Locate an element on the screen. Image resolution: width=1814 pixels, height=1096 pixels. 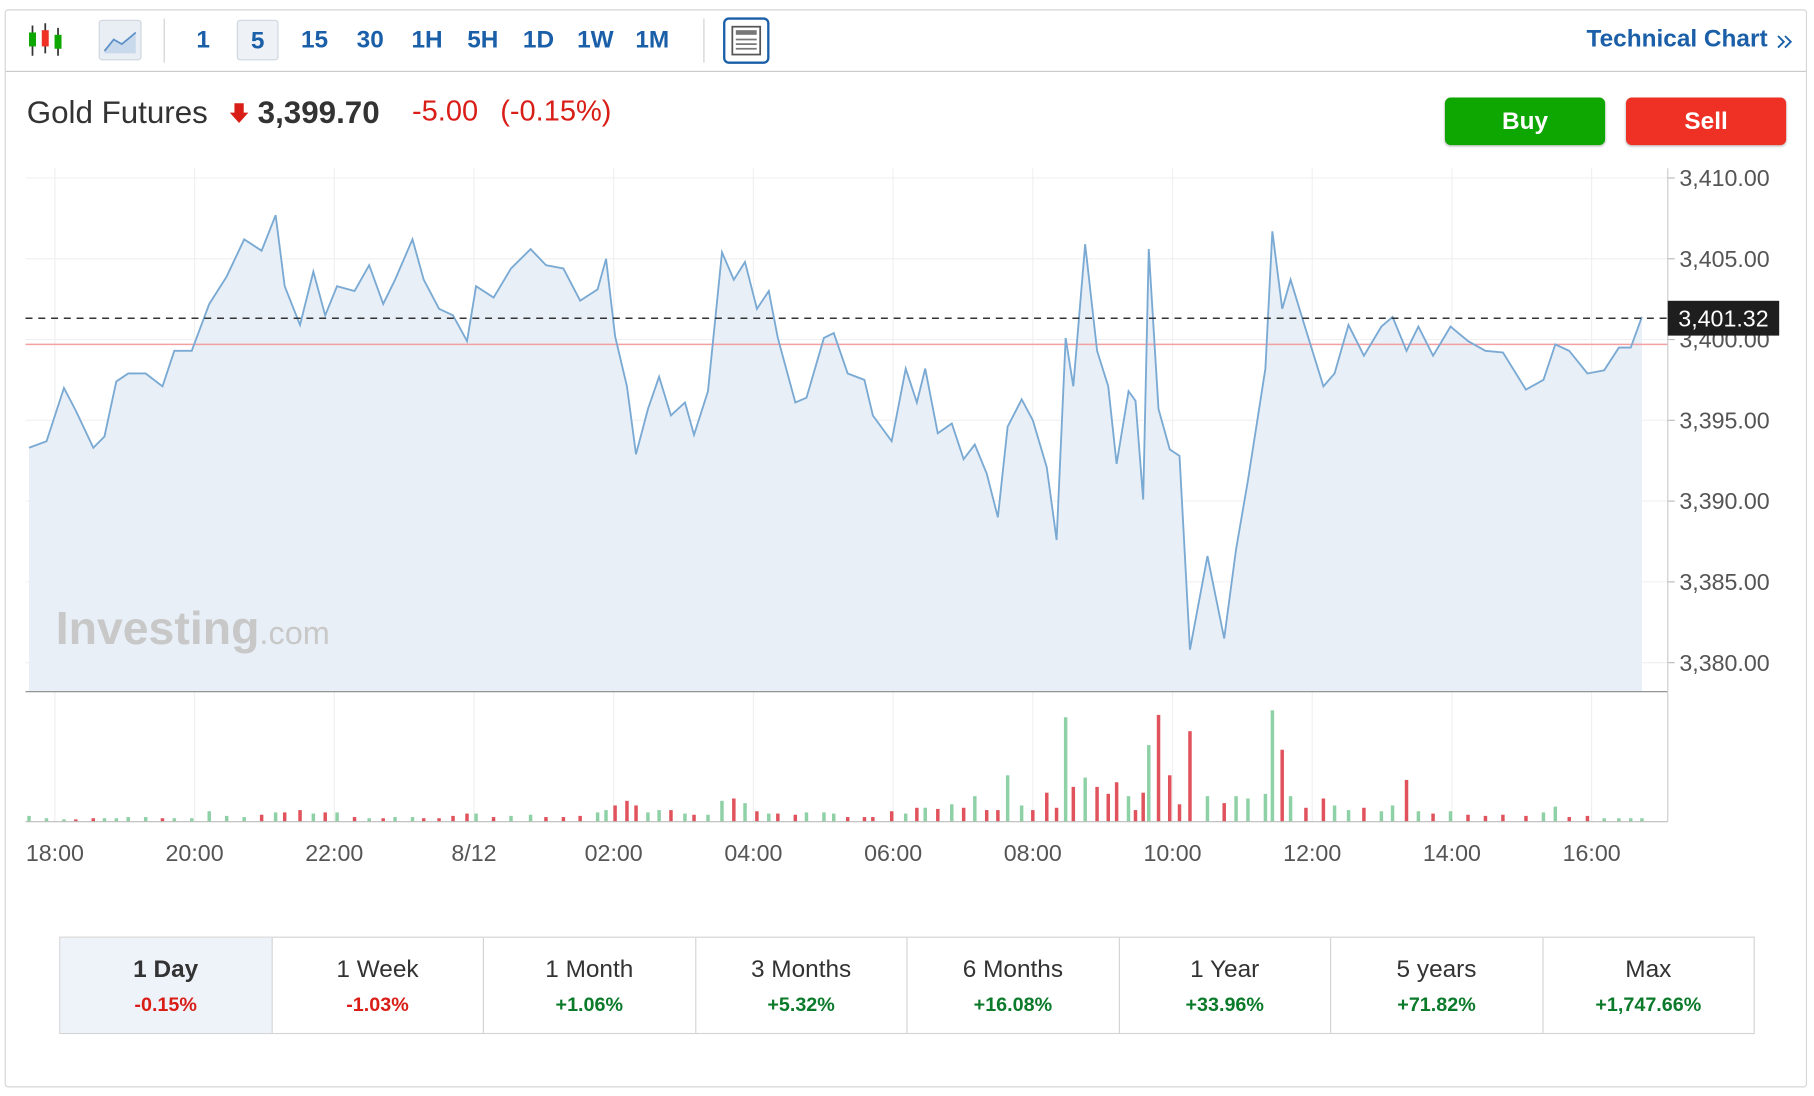
interval-button: 30 is located at coordinates (370, 40).